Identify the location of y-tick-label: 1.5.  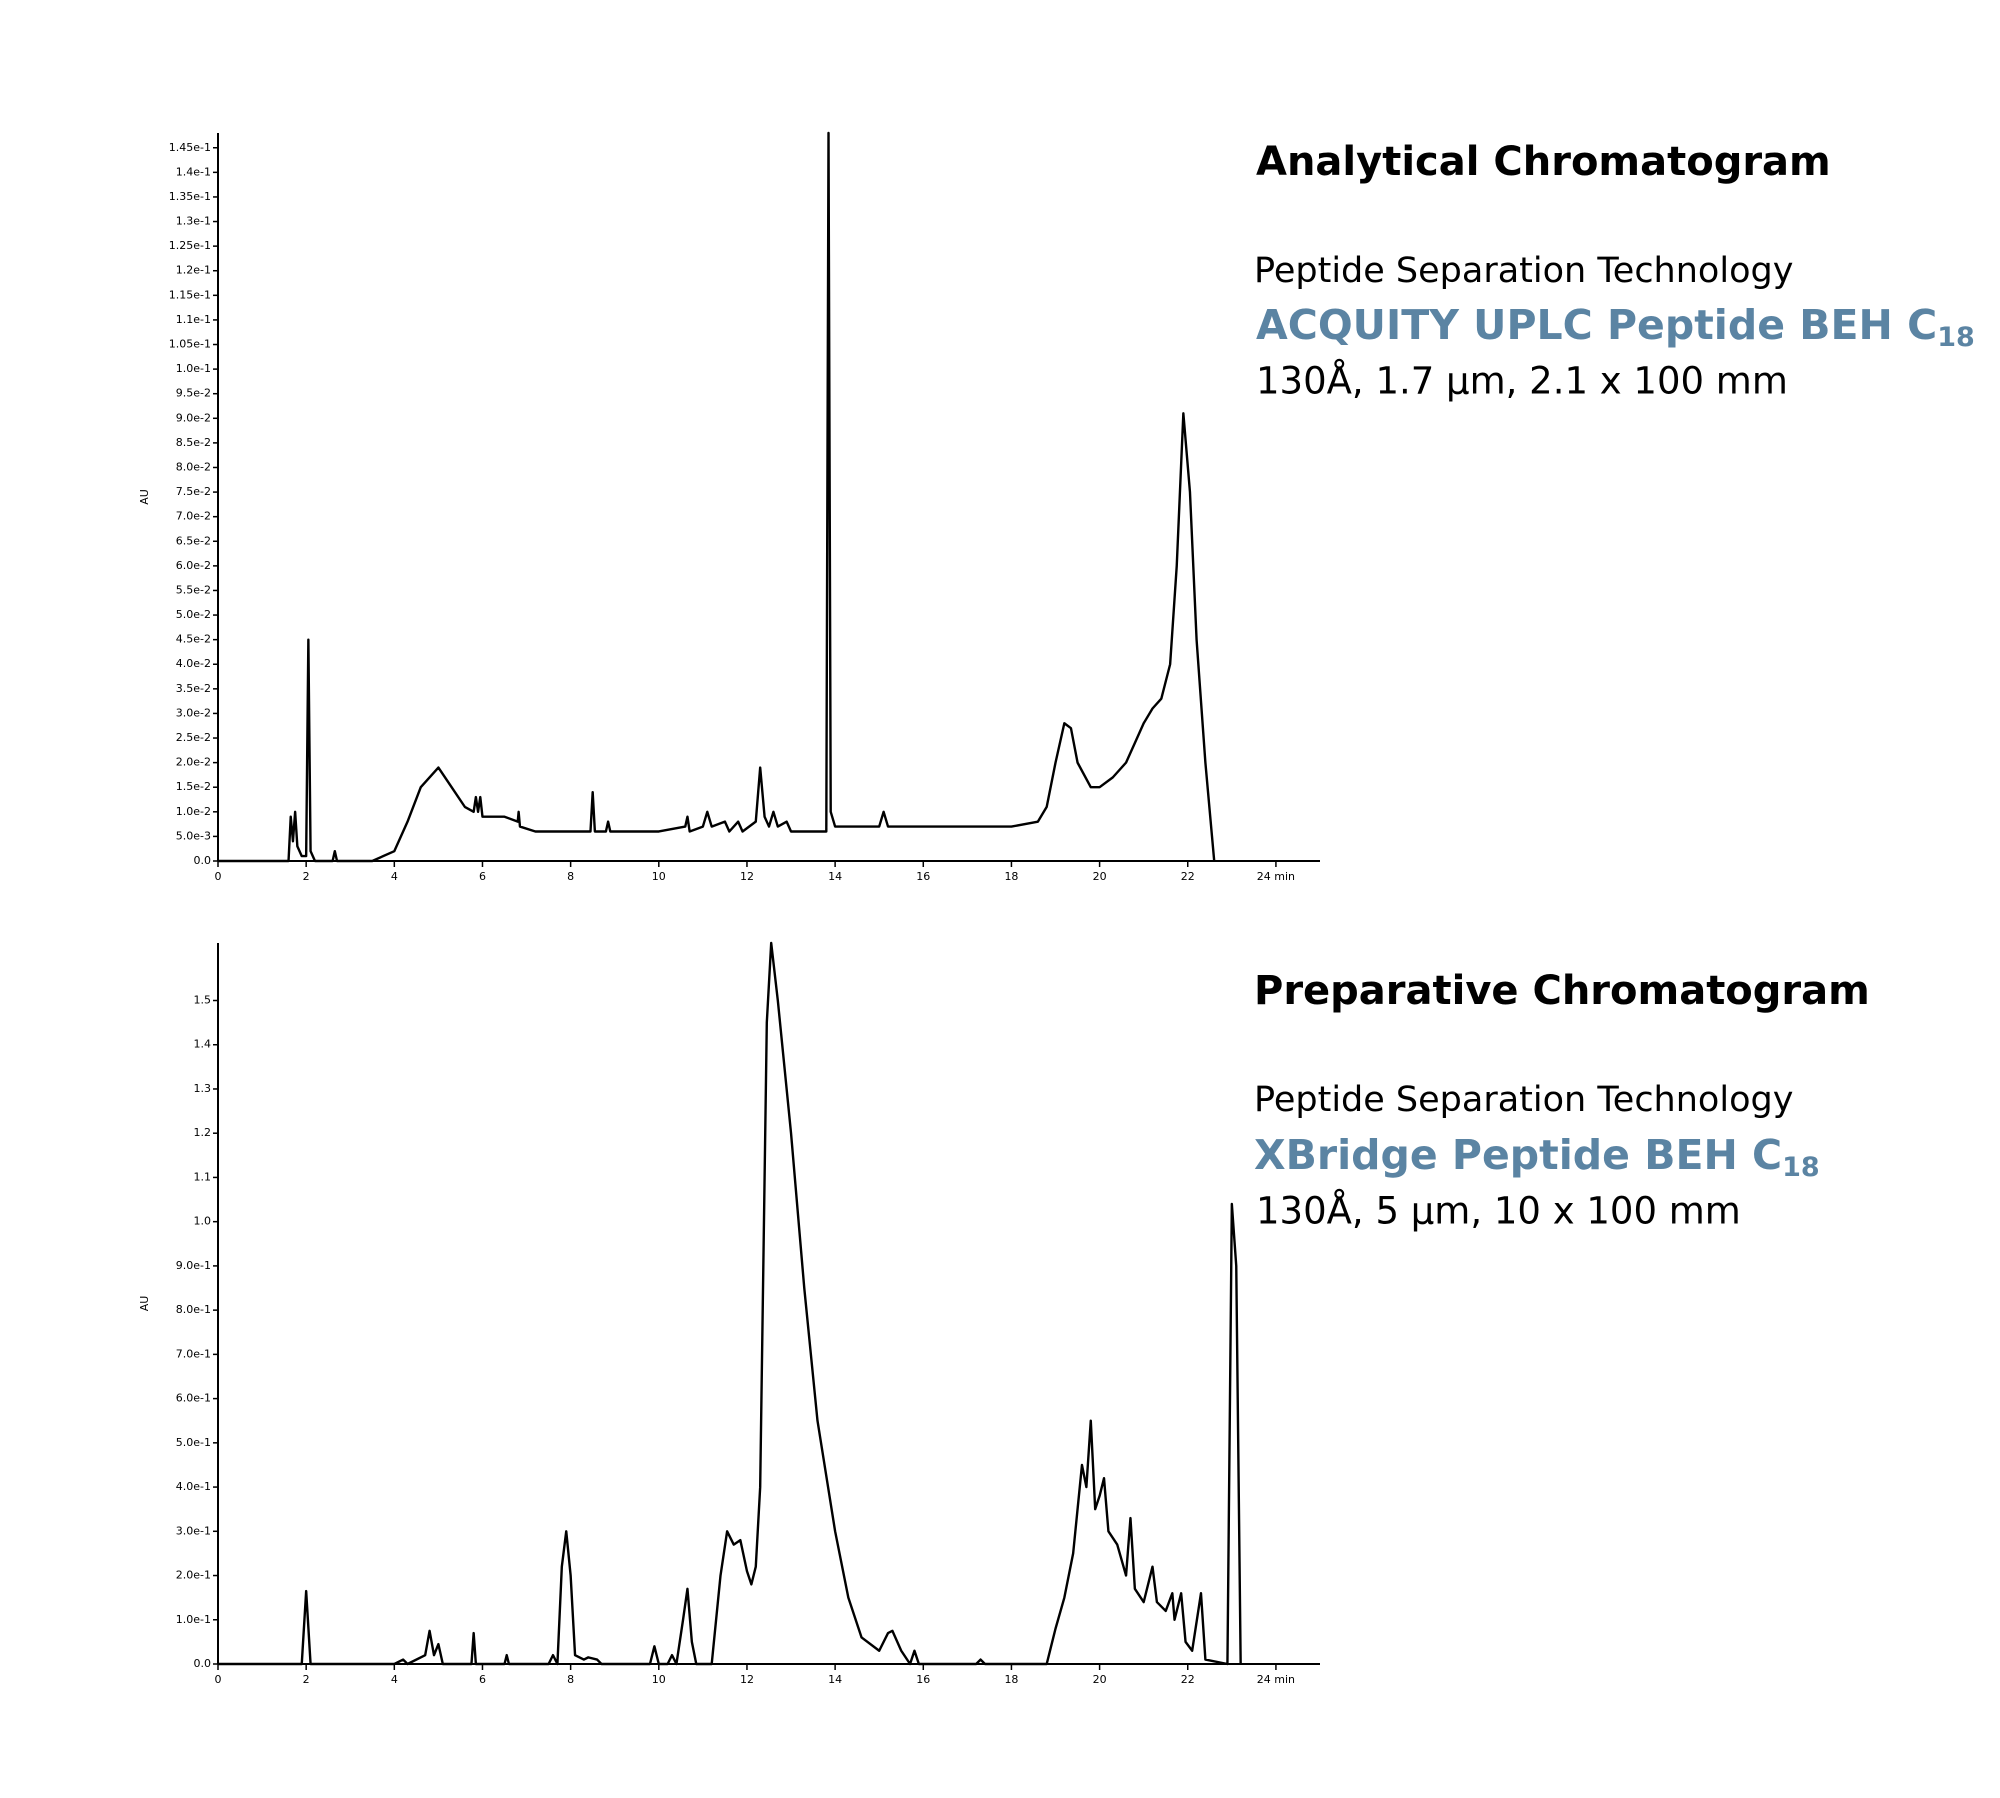
(203, 1000).